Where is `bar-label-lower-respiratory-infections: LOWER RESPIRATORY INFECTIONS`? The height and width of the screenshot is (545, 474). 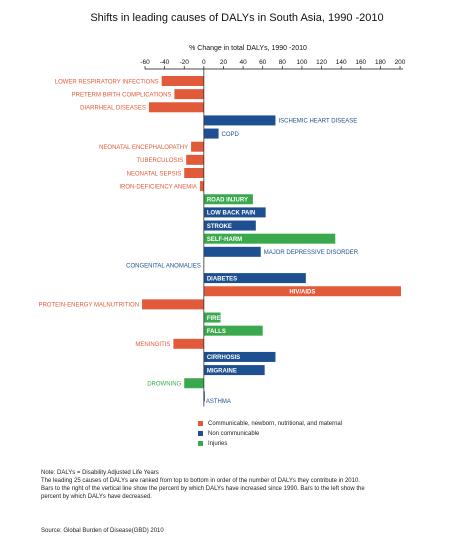
bar-label-lower-respiratory-infections: LOWER RESPIRATORY INFECTIONS is located at coordinates (107, 82).